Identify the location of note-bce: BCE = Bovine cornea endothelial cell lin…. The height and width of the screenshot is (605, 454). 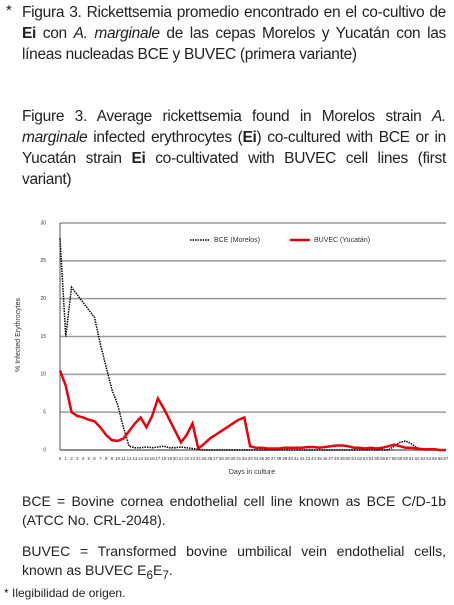
(234, 510).